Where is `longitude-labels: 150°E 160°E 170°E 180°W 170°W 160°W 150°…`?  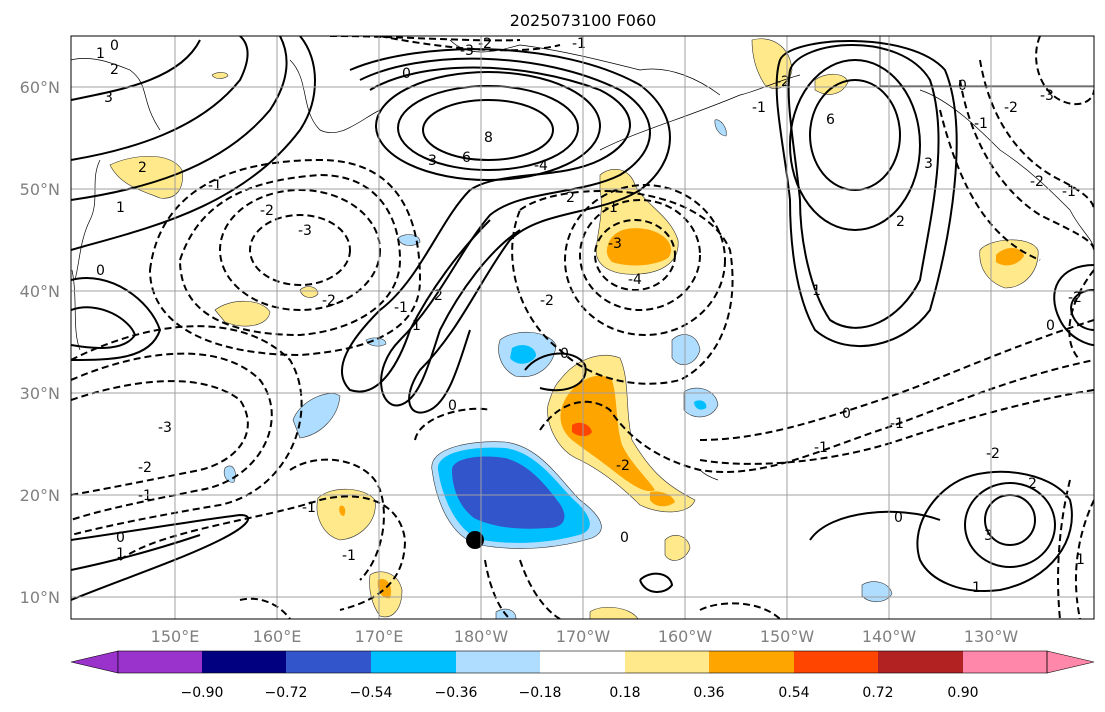 longitude-labels: 150°E 160°E 170°E 180°W 170°W 160°W 150°… is located at coordinates (585, 636).